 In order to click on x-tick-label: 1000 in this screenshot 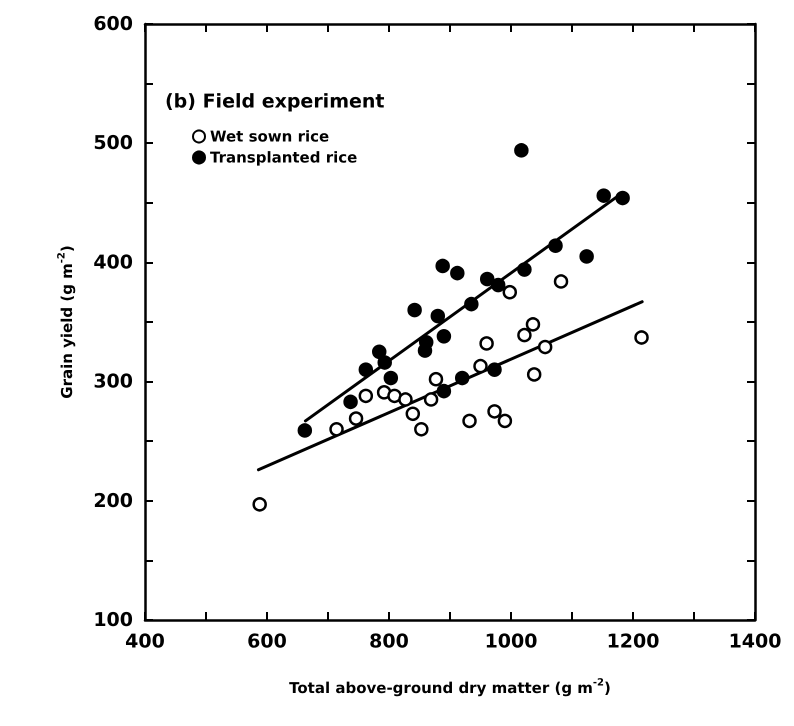, I will do `click(511, 641)`.